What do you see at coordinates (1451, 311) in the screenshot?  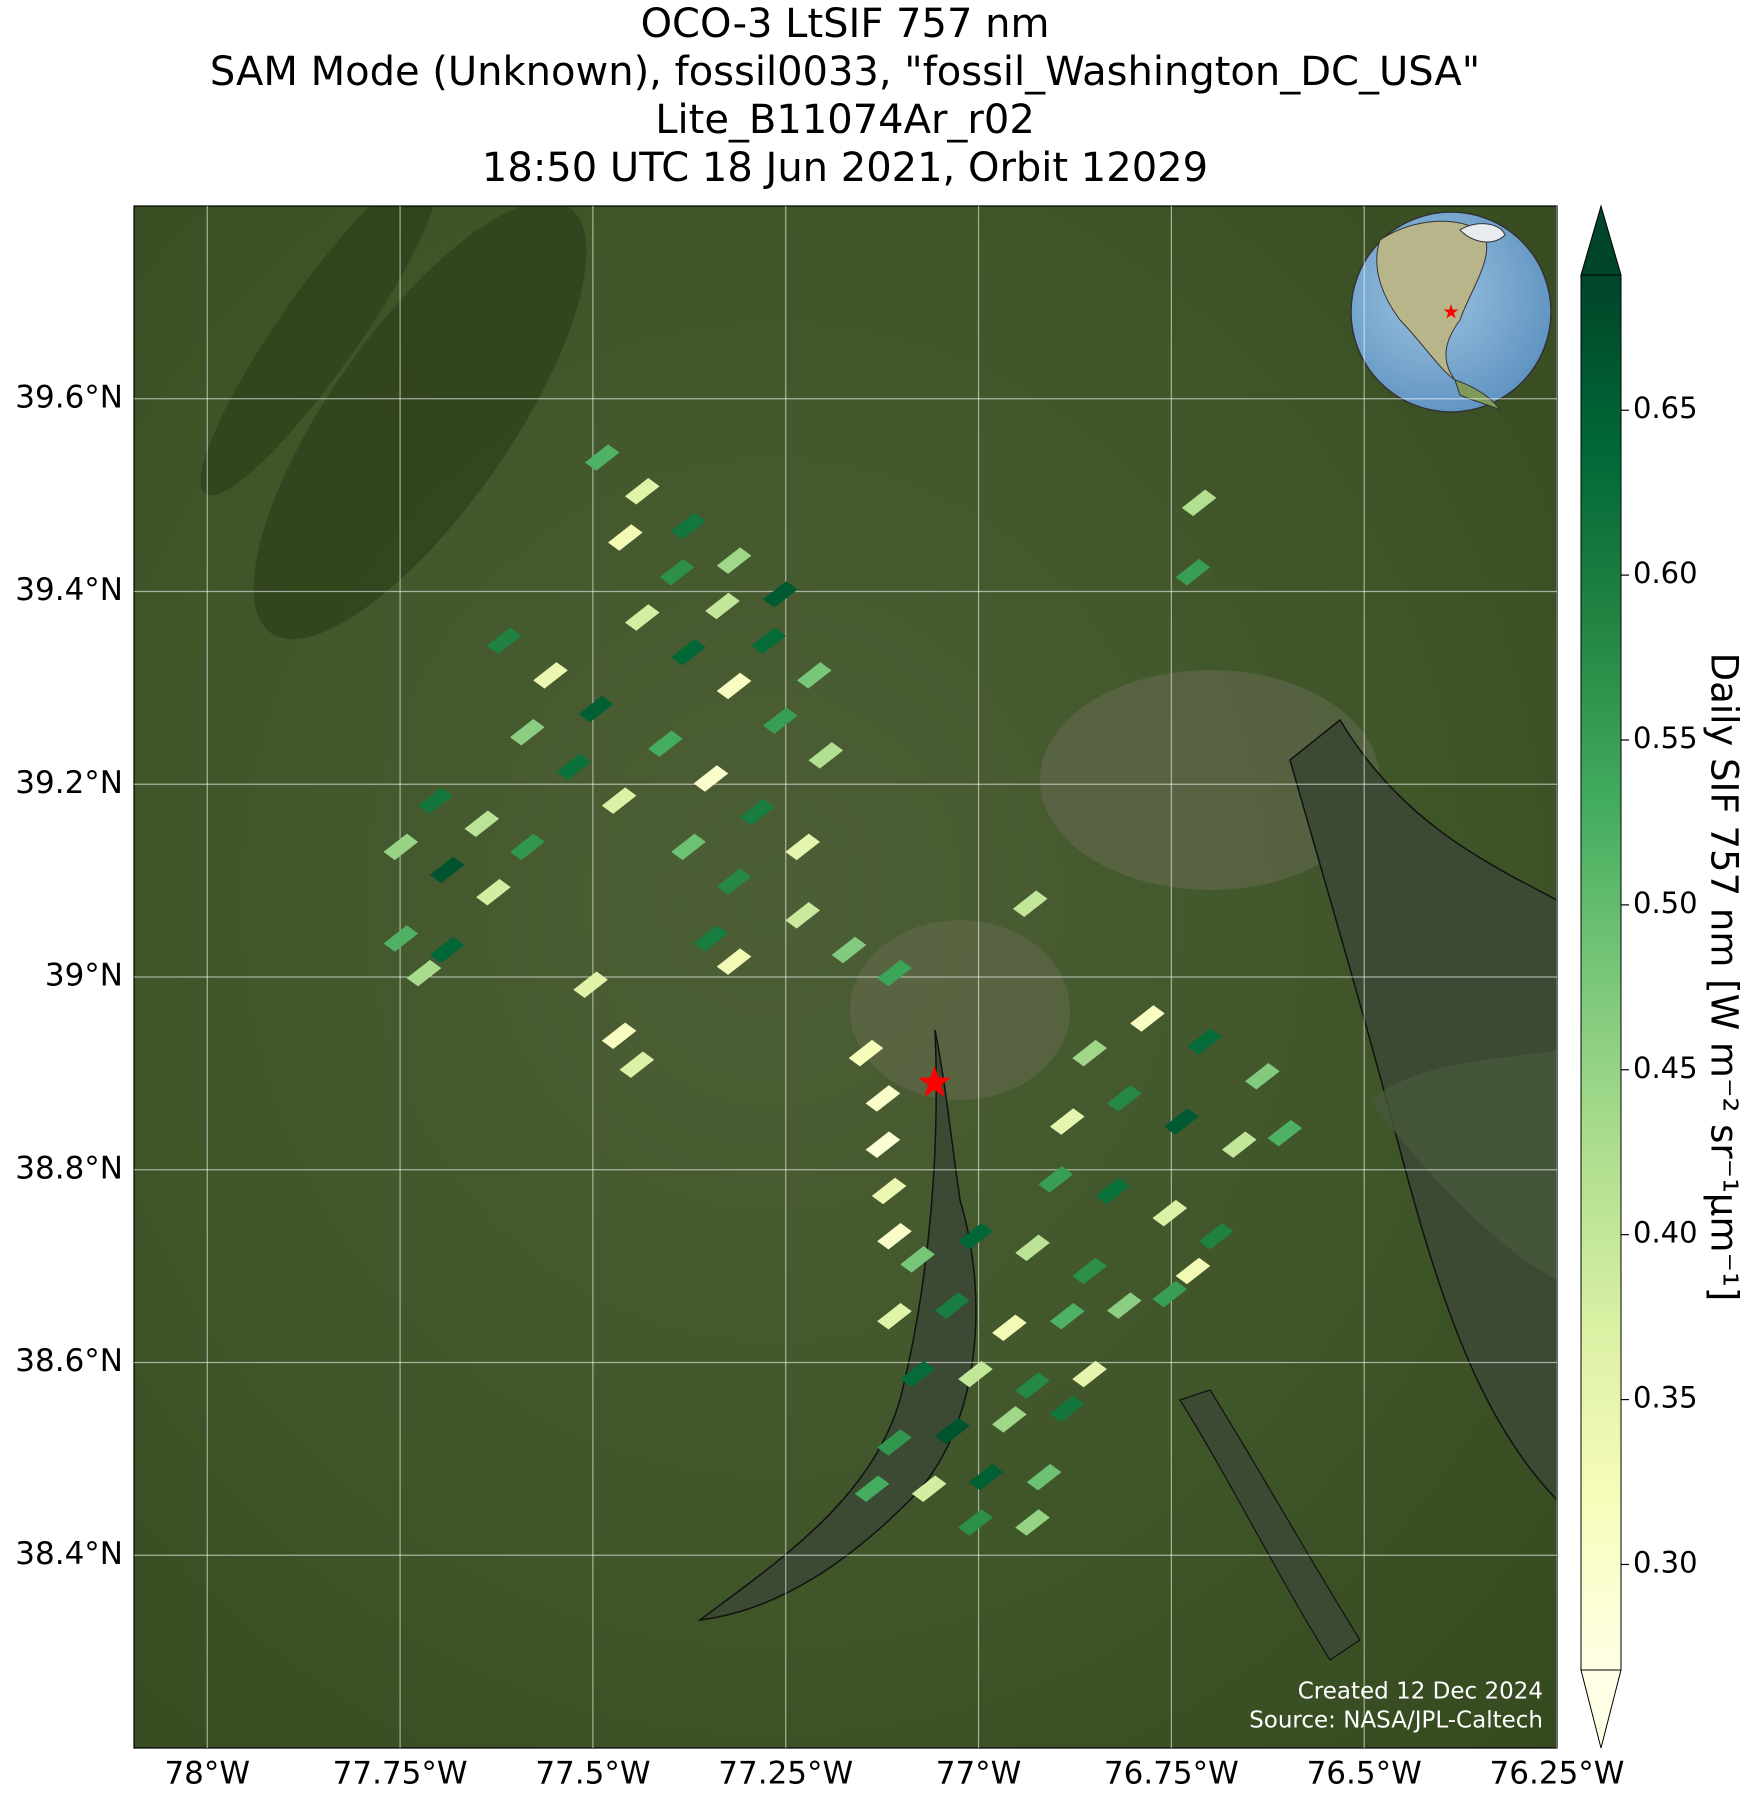 I see `globe-star` at bounding box center [1451, 311].